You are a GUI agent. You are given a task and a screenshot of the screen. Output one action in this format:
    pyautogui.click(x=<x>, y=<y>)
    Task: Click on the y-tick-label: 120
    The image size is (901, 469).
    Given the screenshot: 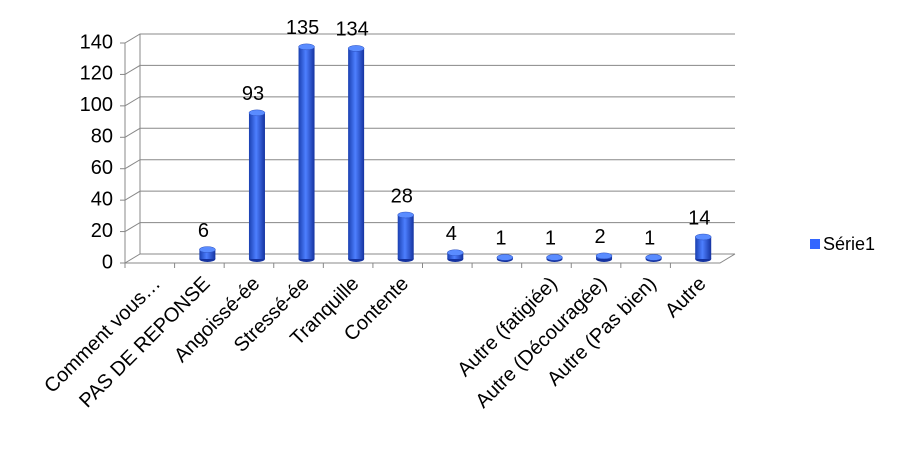 What is the action you would take?
    pyautogui.click(x=96, y=74)
    